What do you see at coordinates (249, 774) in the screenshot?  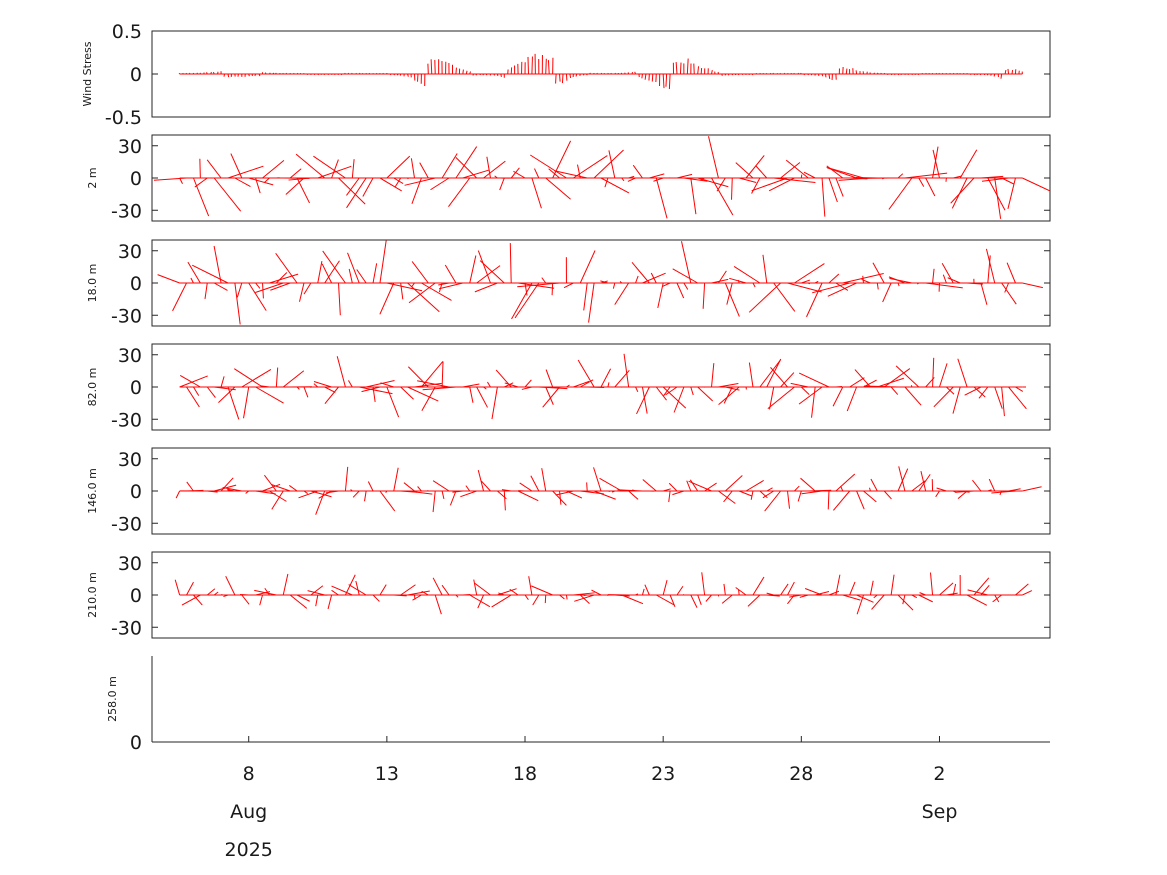 I see `x-tick-label: 8` at bounding box center [249, 774].